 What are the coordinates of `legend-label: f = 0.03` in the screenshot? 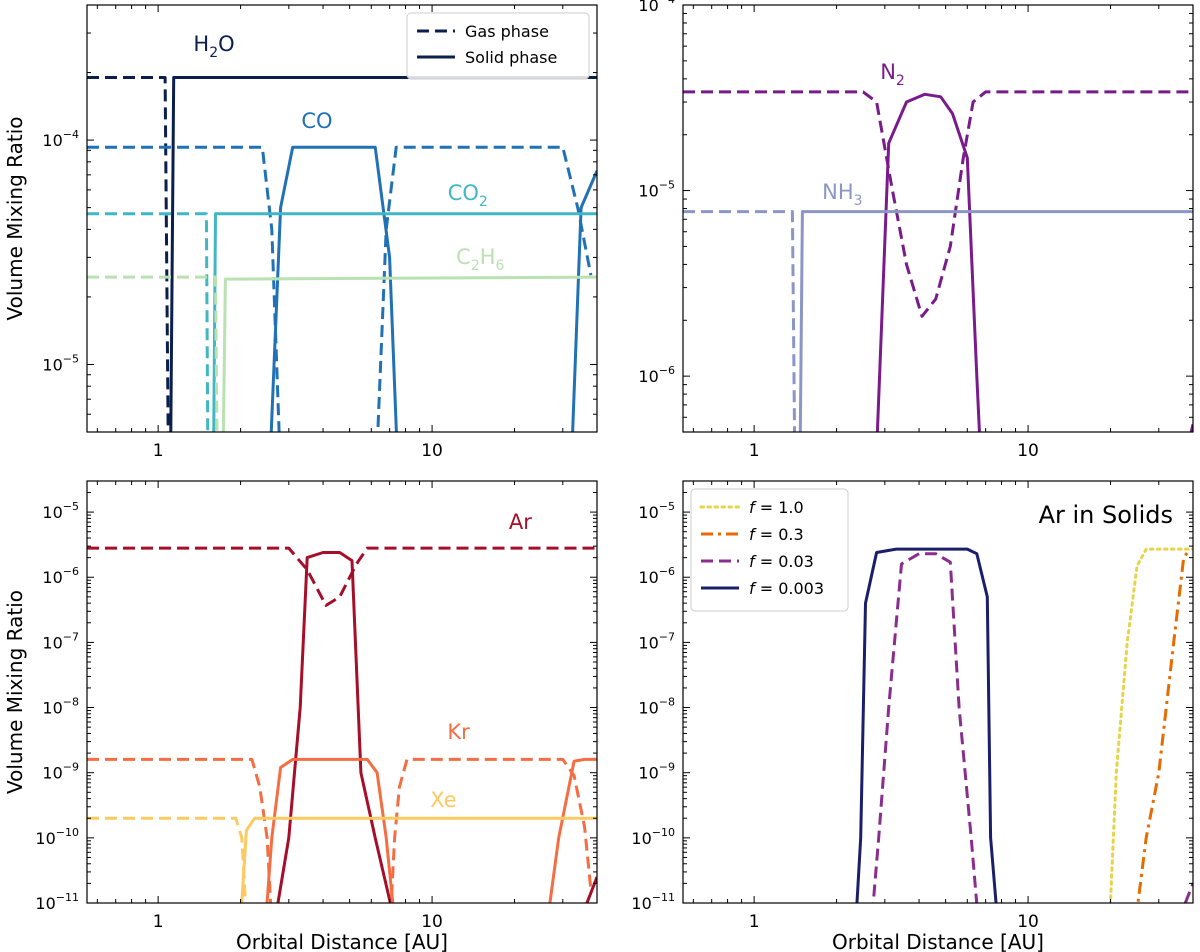 It's located at (781, 561).